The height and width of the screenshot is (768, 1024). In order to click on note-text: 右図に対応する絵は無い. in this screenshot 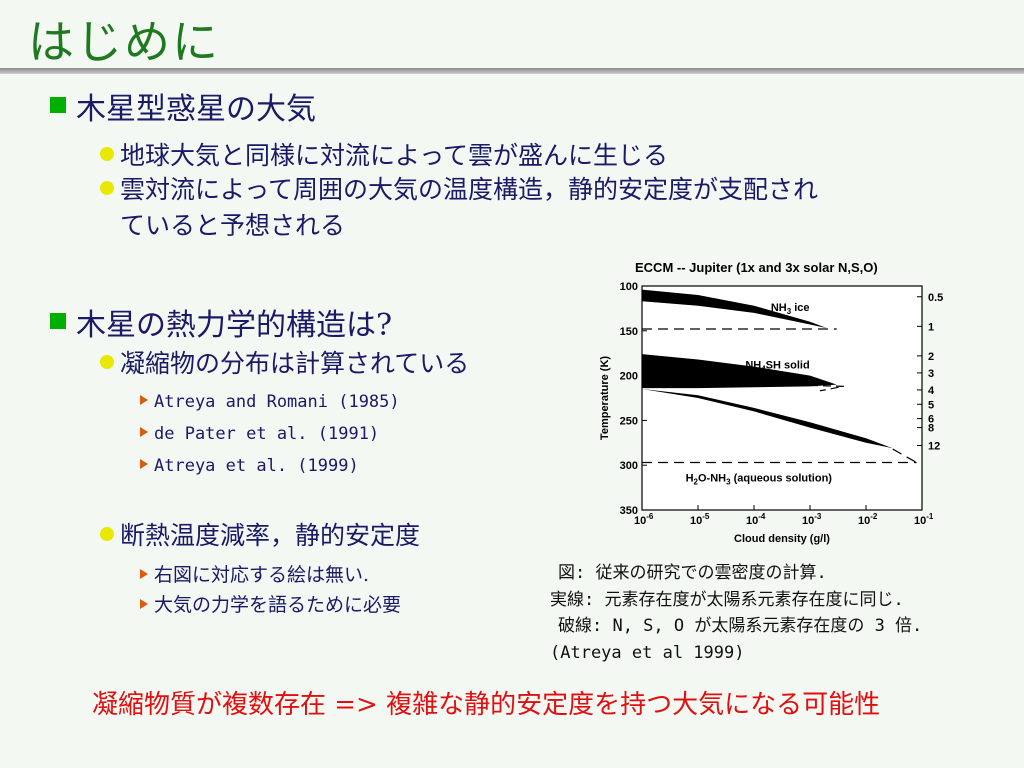, I will do `click(262, 575)`.